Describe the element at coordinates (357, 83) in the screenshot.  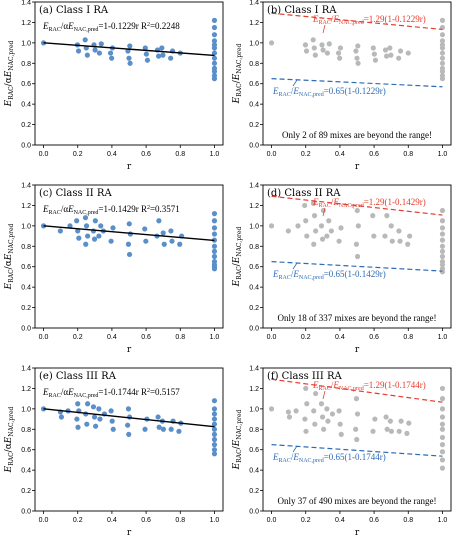
I see `lower-bound-line` at that location.